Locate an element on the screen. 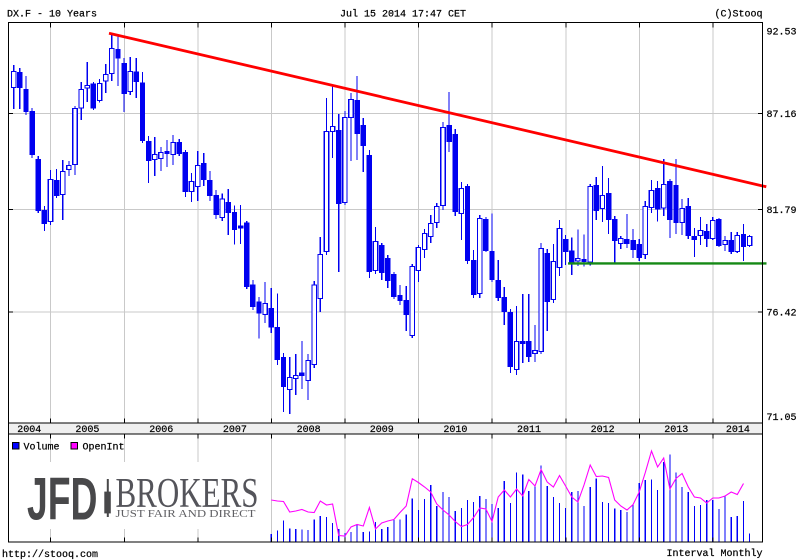  svg-text: JUST FAIR AND DIRECT is located at coordinates (186, 514).